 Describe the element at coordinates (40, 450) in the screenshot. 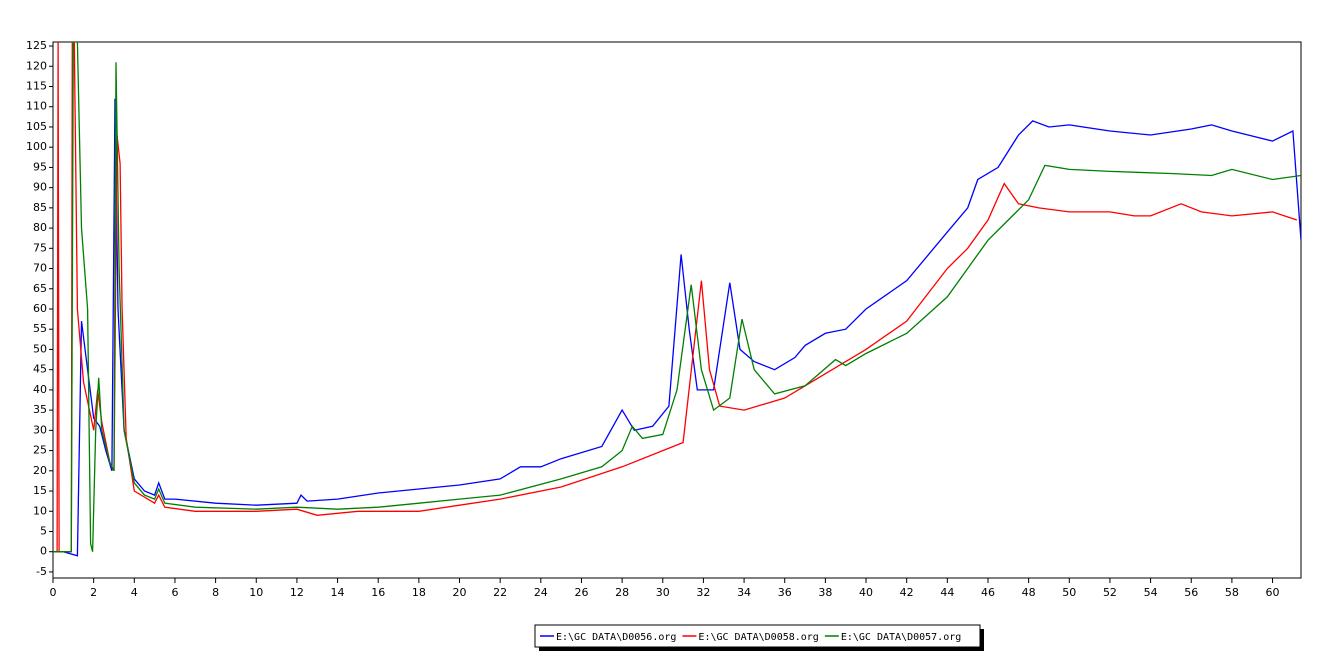

I see `y-tick-label: 25` at that location.